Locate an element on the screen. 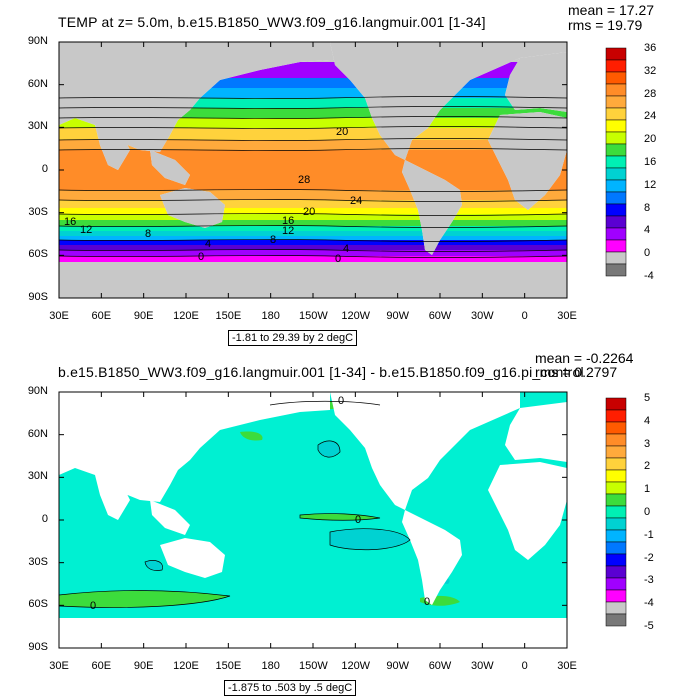 The height and width of the screenshot is (700, 700). lat-tick-label: 90N is located at coordinates (37, 41).